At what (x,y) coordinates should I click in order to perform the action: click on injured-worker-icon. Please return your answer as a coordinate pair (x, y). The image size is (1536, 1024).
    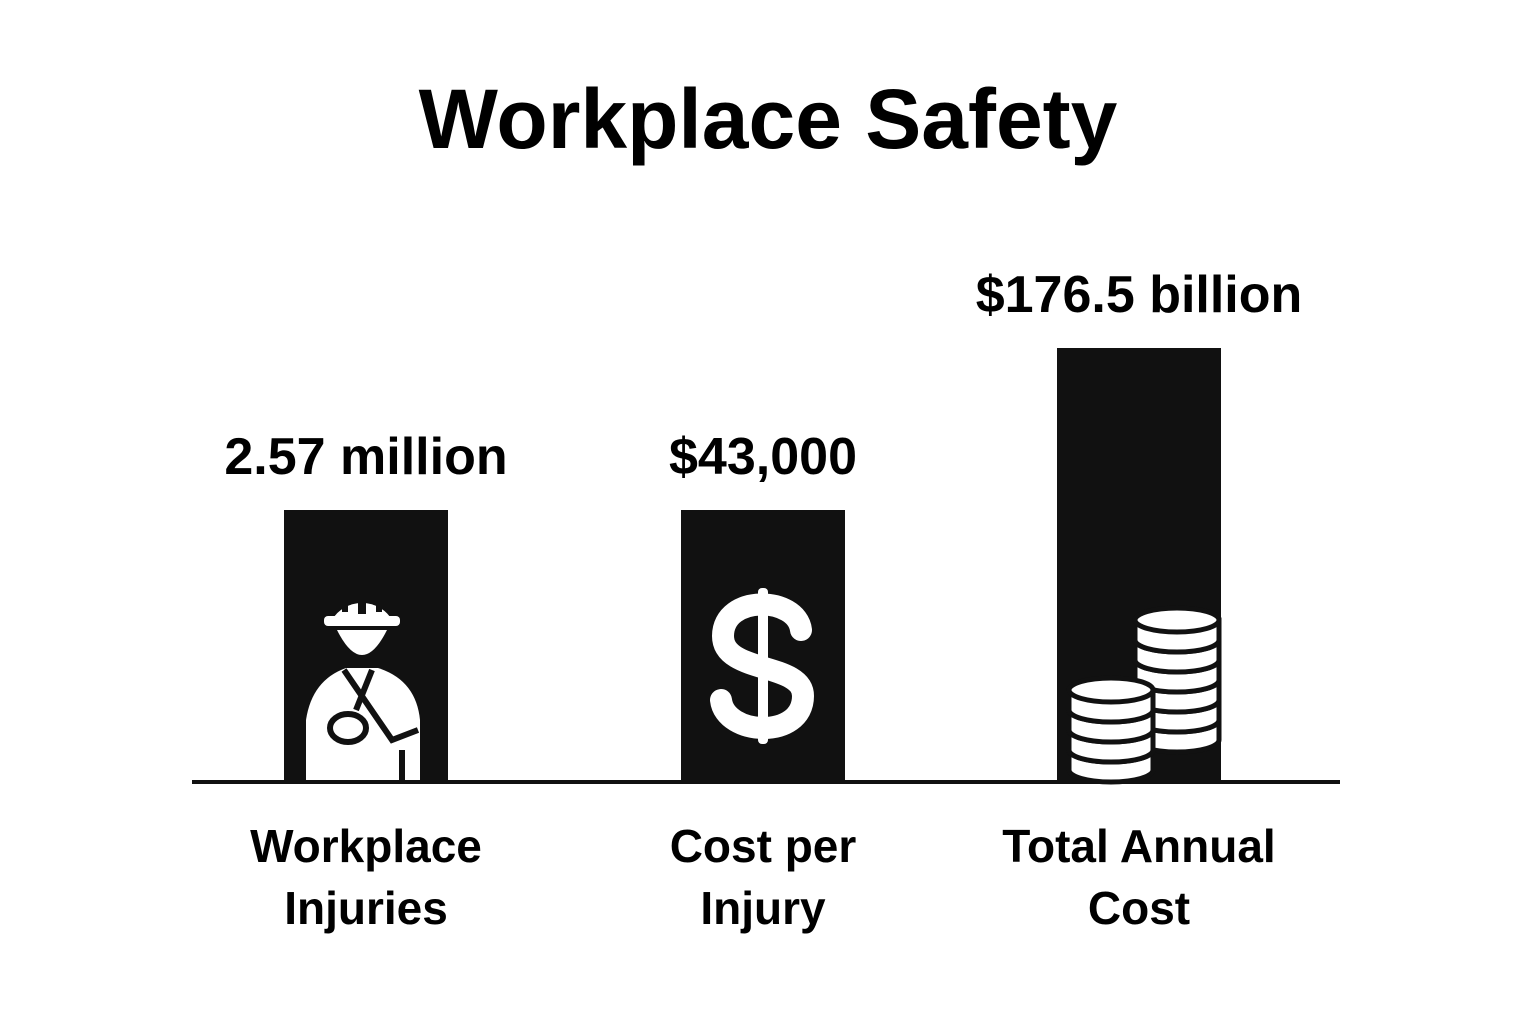
    Looking at the image, I should click on (363, 685).